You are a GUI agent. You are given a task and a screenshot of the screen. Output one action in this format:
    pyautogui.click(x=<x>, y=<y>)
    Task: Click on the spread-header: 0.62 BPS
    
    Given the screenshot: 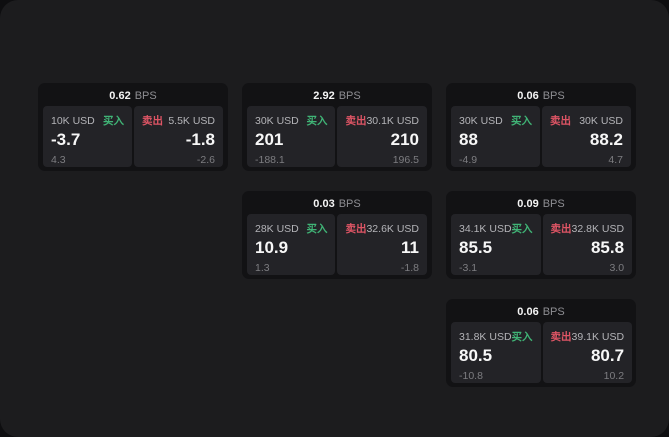 What is the action you would take?
    pyautogui.click(x=133, y=97)
    